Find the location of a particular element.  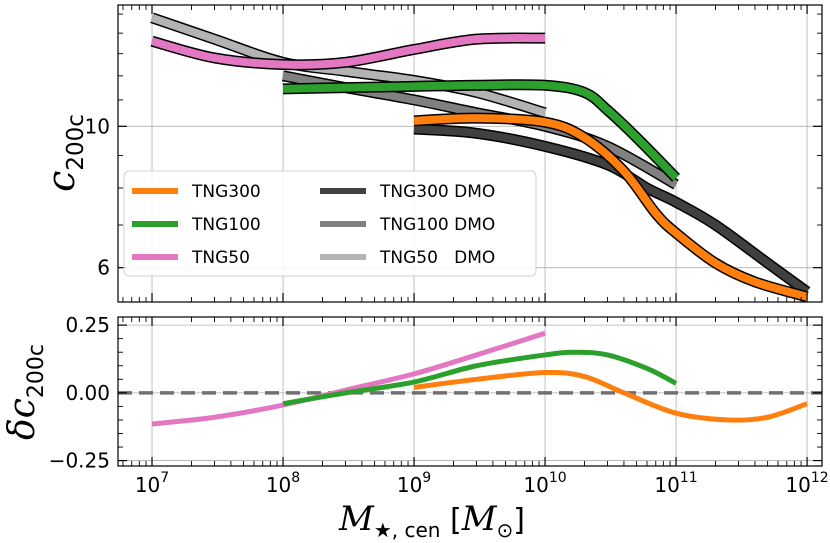

x-tick-label-3: 10¹⁰ is located at coordinates (544, 483).